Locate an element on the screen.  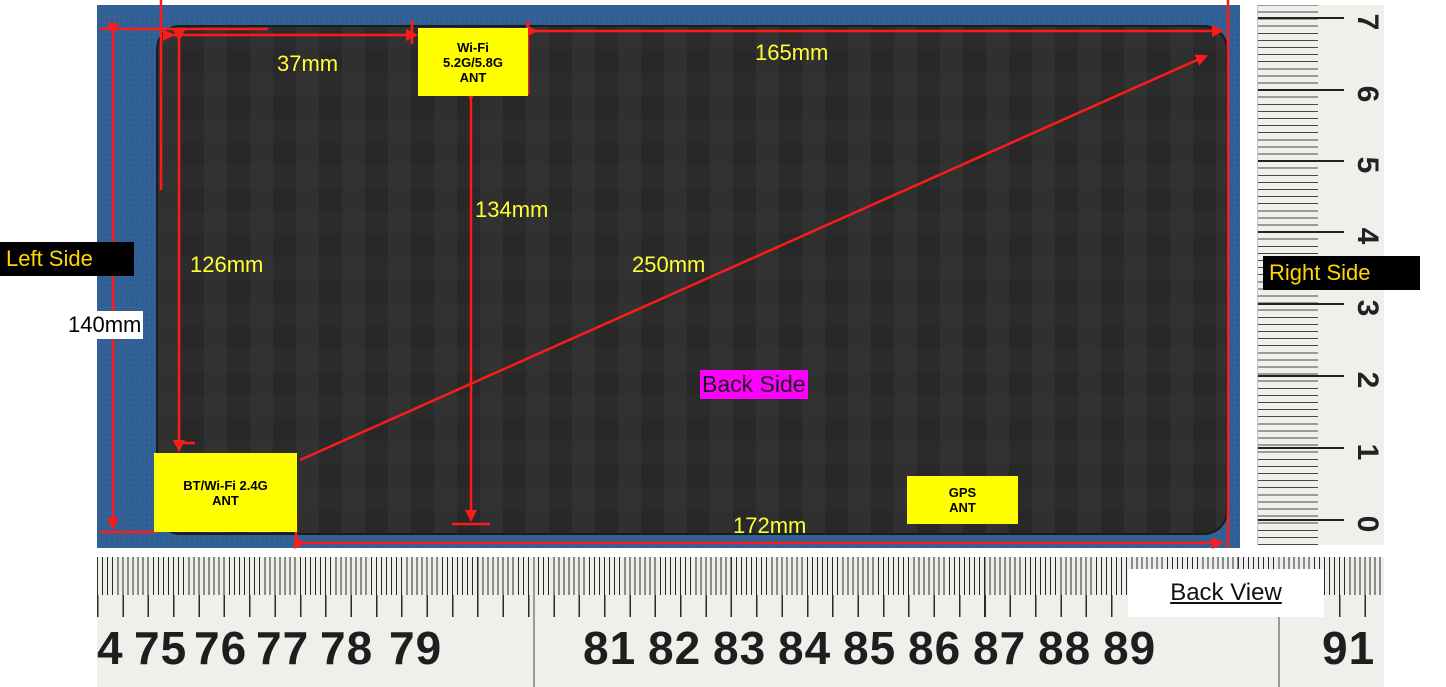
ruler-bottom-number: 85 is located at coordinates (870, 648).